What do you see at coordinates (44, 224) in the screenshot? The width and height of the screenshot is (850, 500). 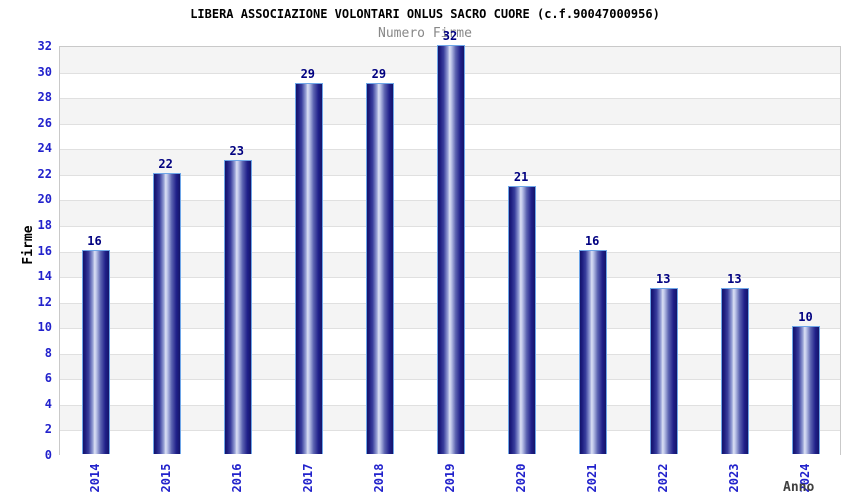 I see `y-tick-label: 18` at bounding box center [44, 224].